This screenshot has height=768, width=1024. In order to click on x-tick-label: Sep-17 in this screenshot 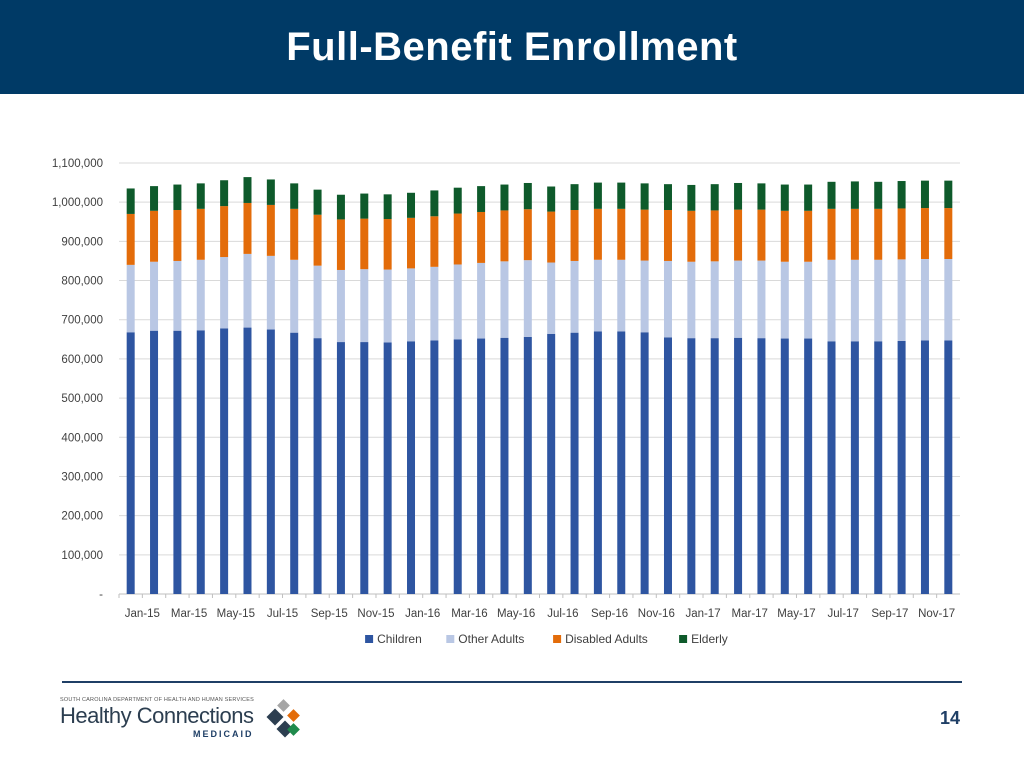, I will do `click(889, 614)`.